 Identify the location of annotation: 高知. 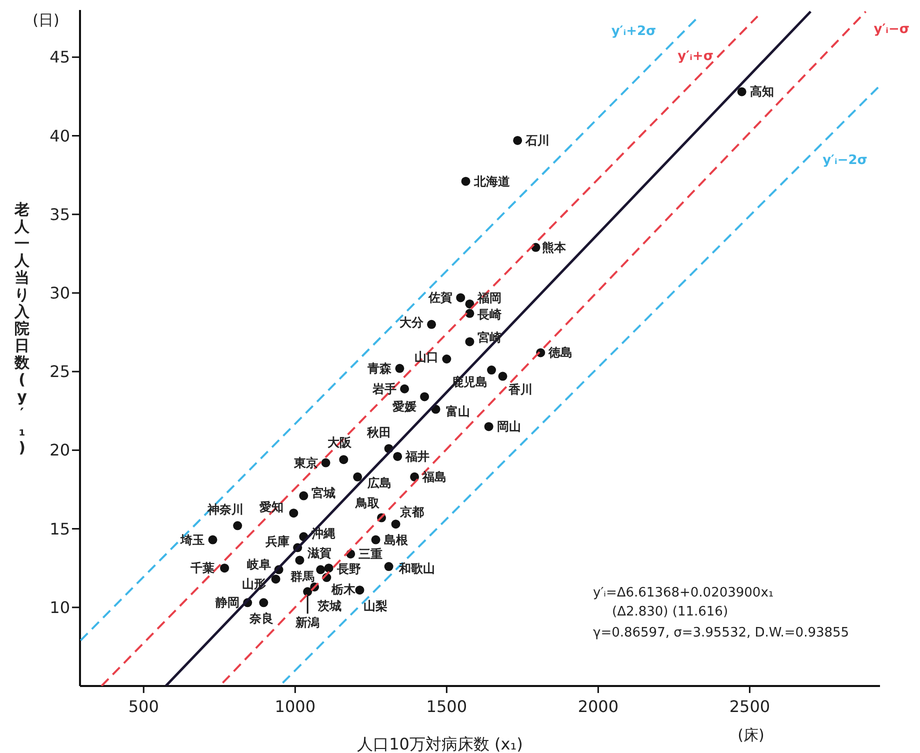
(762, 91).